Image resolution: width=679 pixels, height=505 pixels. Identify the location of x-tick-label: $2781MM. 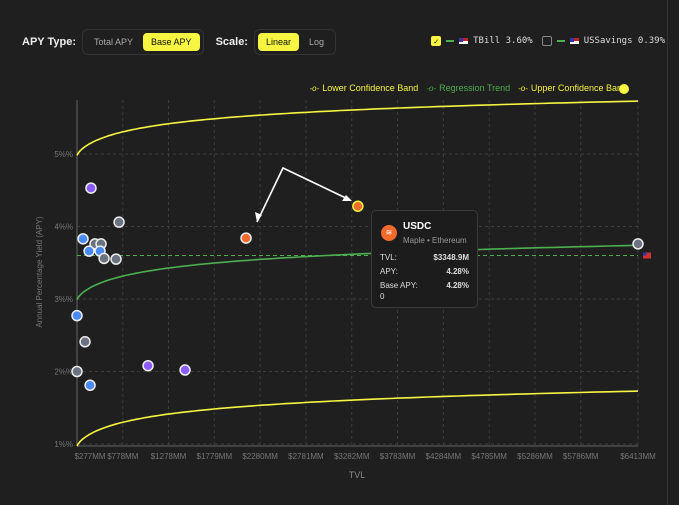
(306, 456).